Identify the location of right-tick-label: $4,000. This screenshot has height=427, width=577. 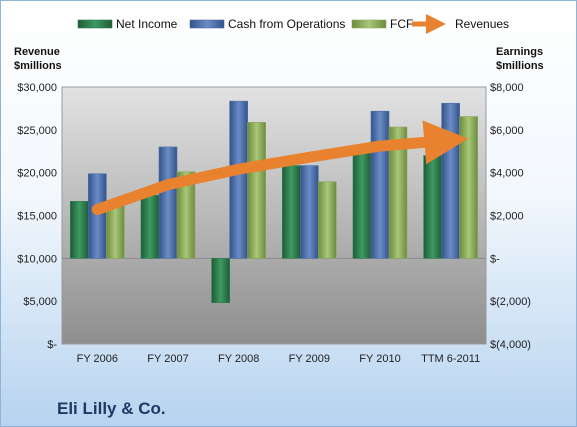
(507, 174).